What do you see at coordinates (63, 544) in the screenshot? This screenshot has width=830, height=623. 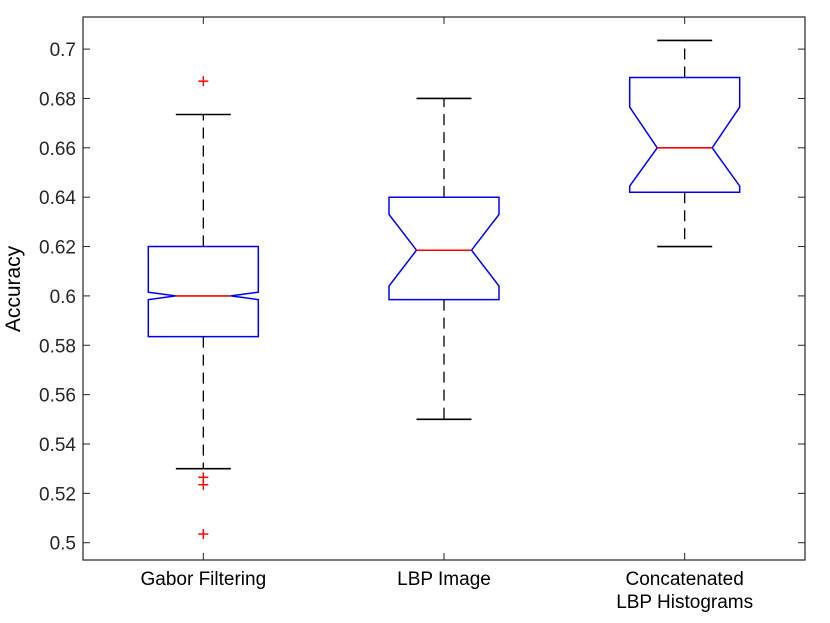 I see `y-tick-label: 0.5` at bounding box center [63, 544].